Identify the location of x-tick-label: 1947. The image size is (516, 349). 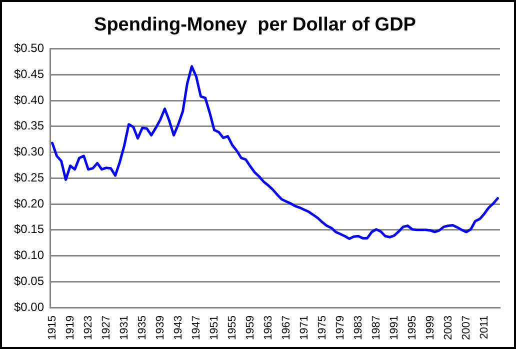
(196, 328).